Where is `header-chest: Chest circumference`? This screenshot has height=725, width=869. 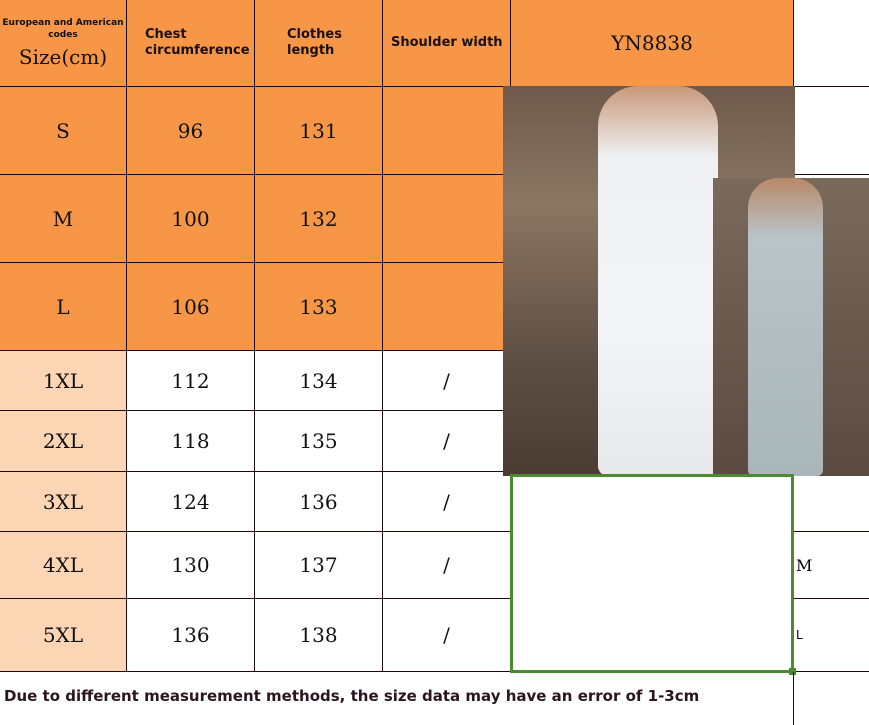
header-chest: Chest circumference is located at coordinates (191, 43).